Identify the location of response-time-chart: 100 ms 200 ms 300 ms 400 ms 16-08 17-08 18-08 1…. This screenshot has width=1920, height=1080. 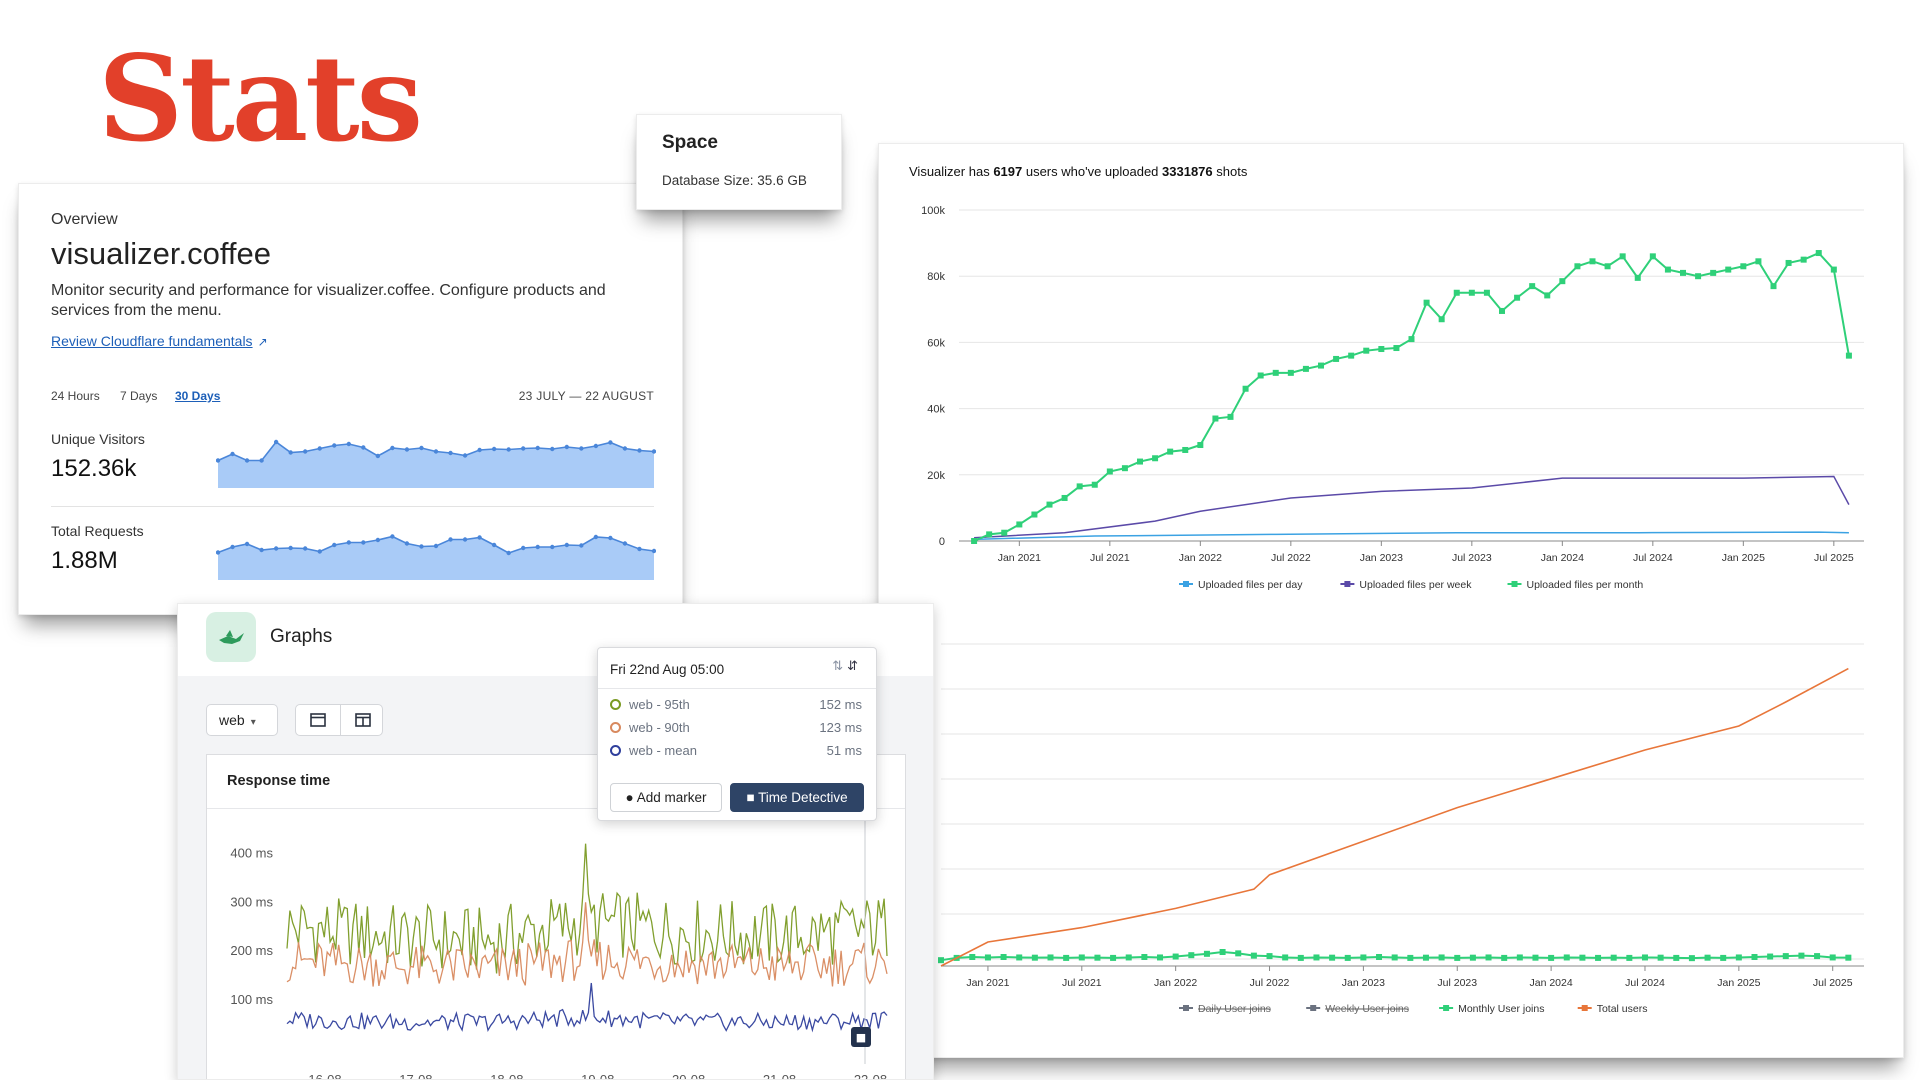
(557, 944).